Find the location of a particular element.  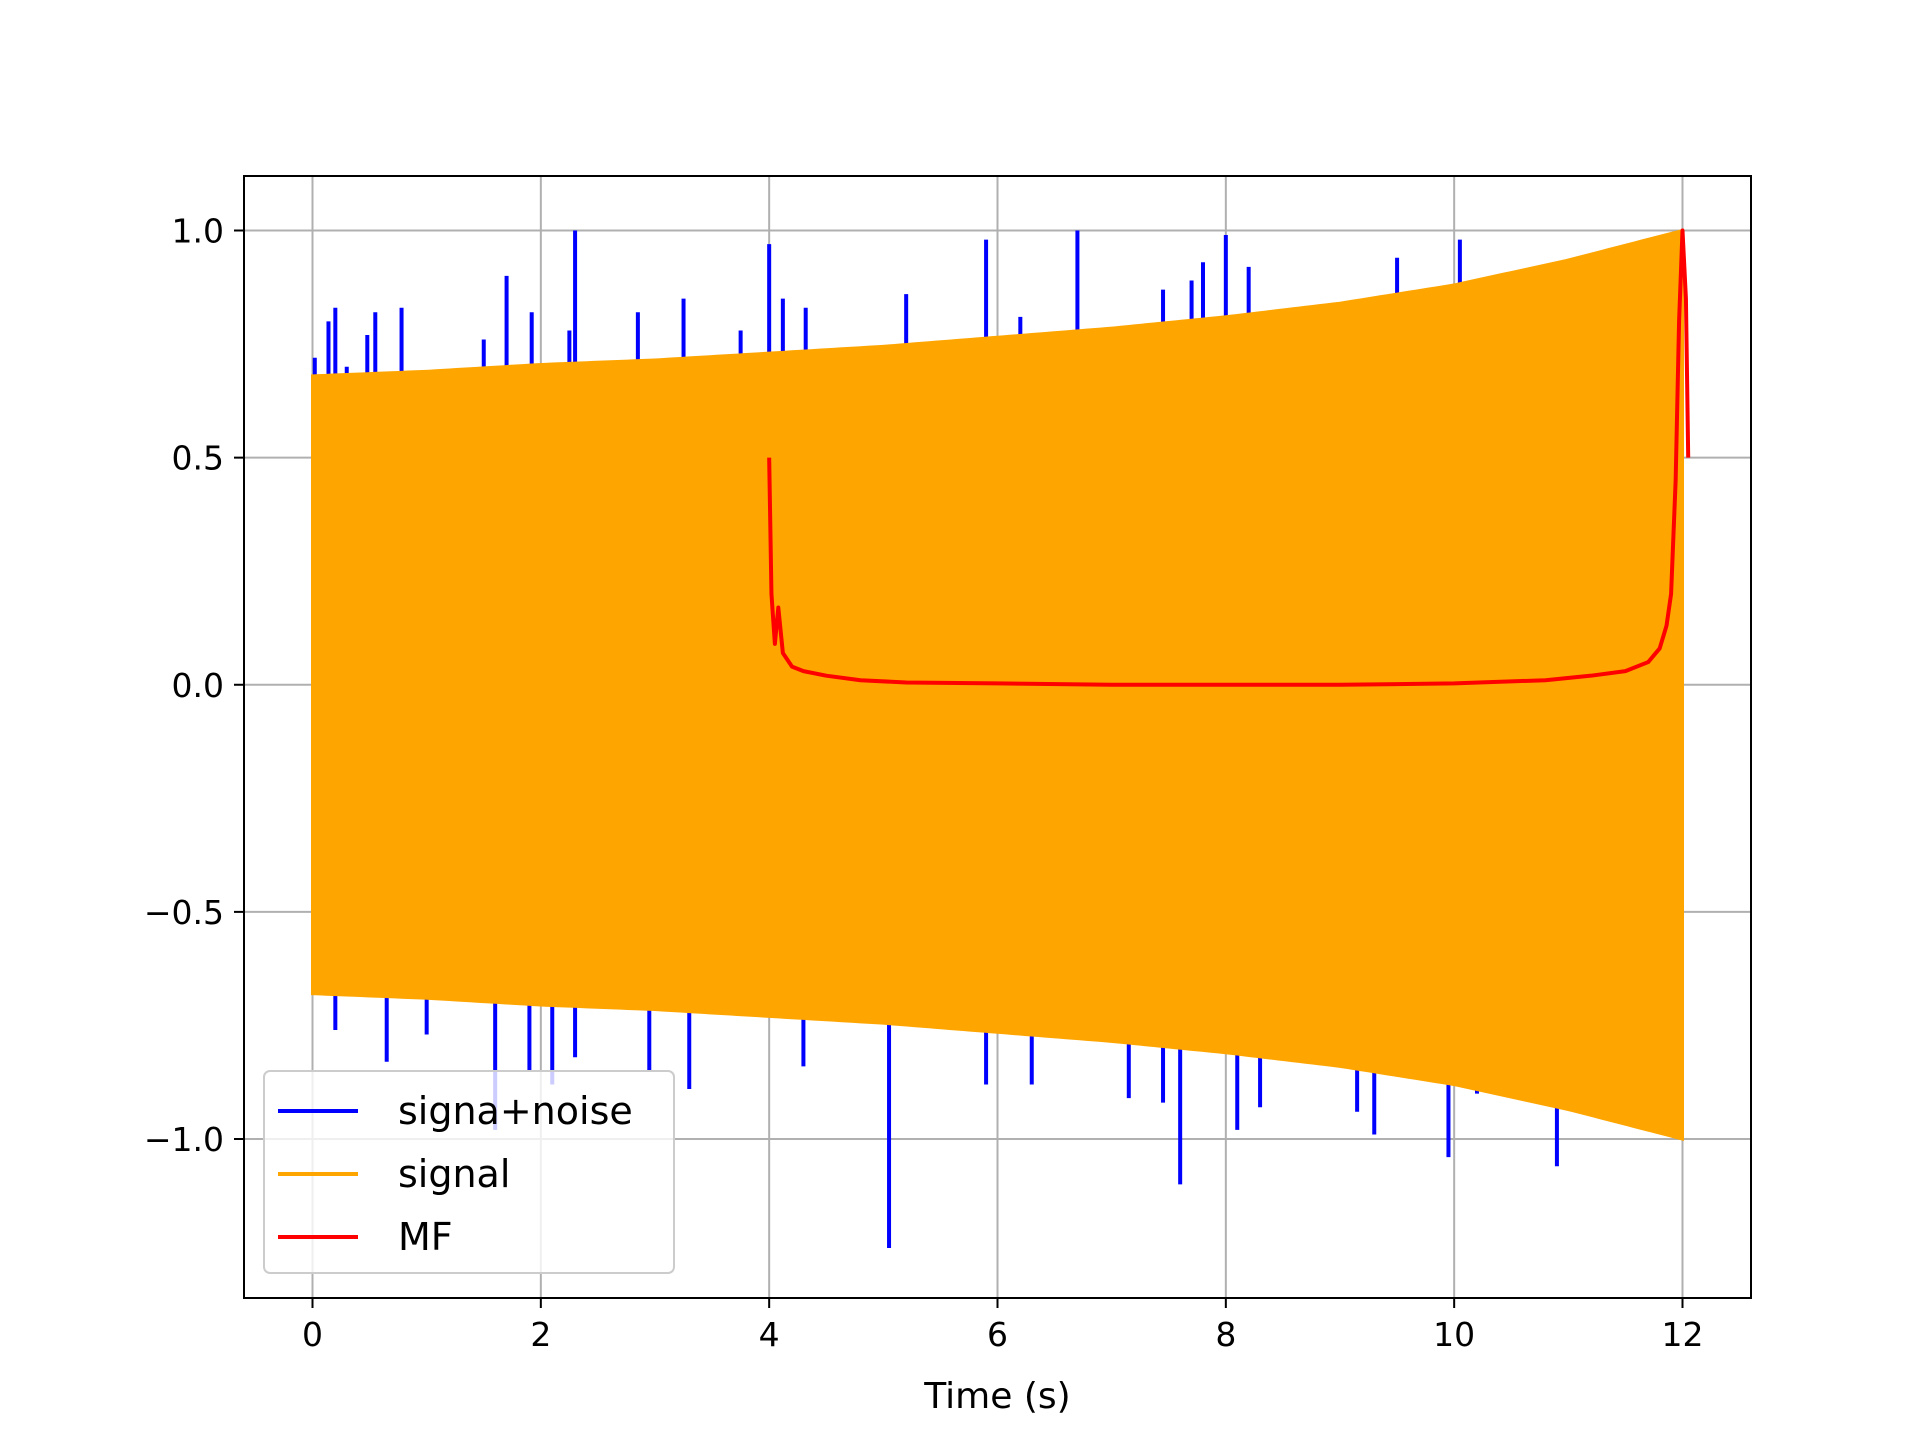

y-tick-label: 0.0 is located at coordinates (198, 685).